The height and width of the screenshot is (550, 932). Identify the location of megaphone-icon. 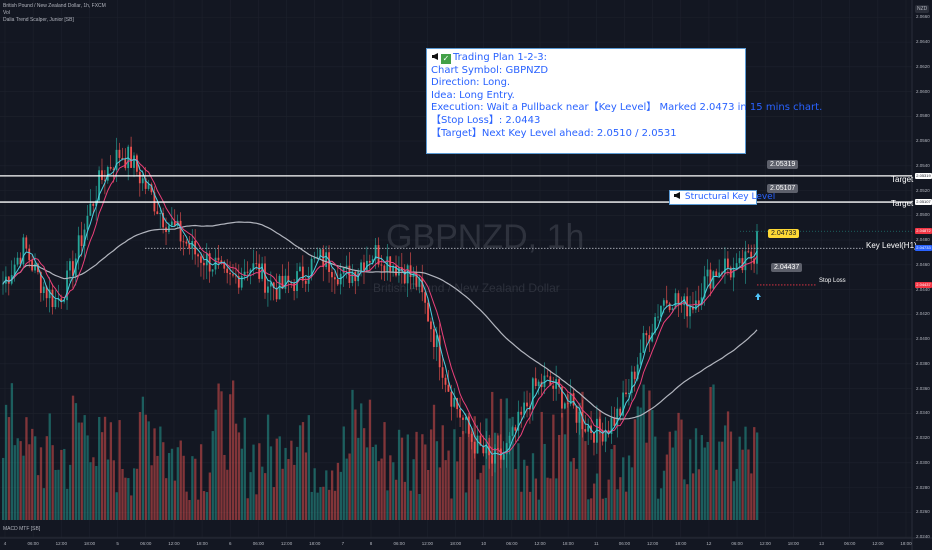
(677, 195).